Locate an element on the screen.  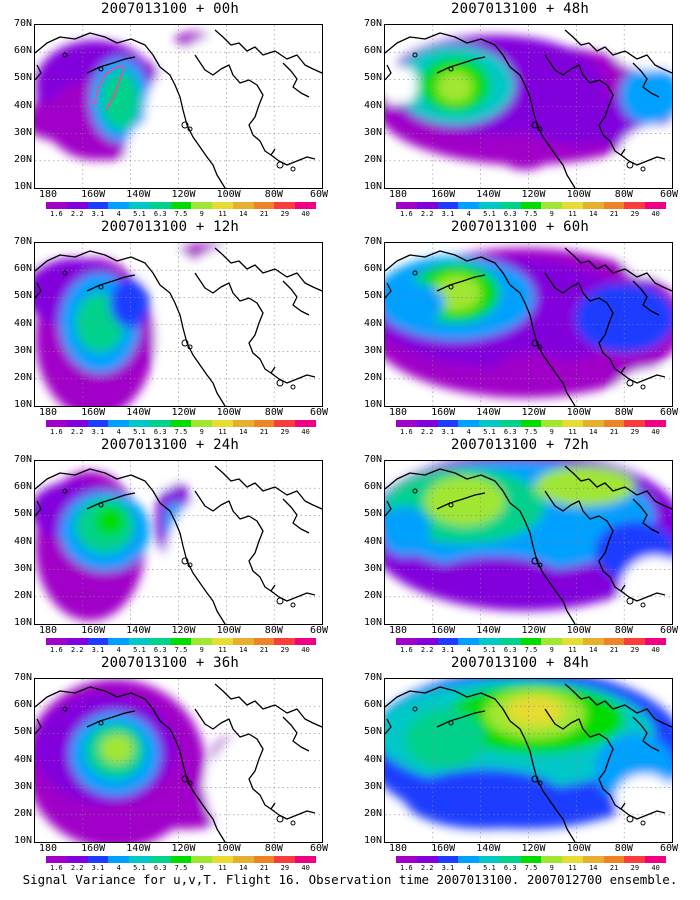
longitude-label: 180 is located at coordinates (398, 848).